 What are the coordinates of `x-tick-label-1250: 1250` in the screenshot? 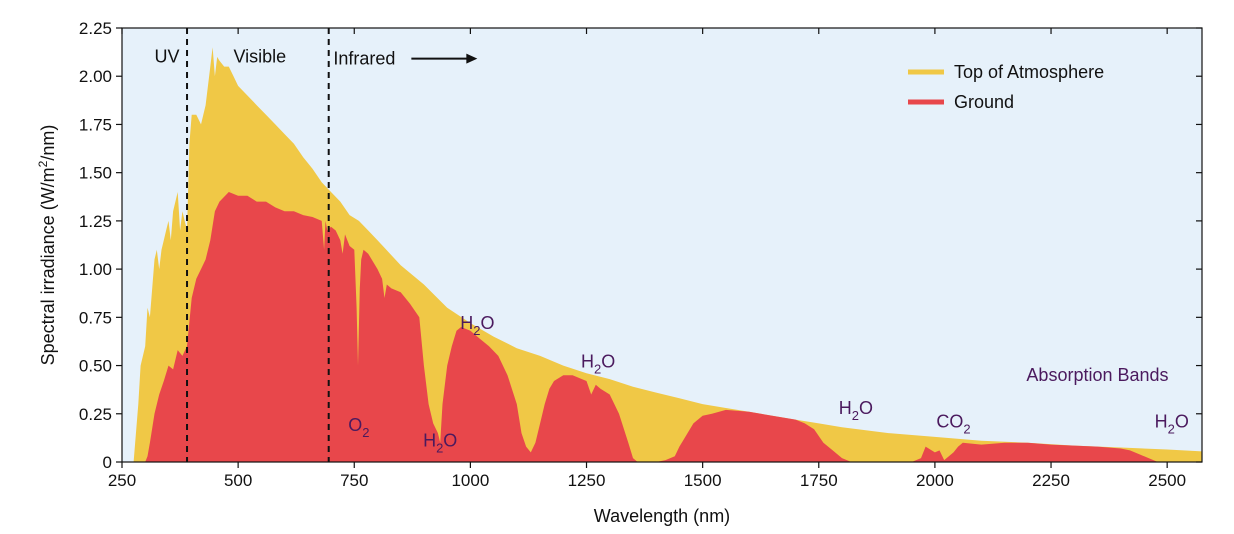 It's located at (587, 480).